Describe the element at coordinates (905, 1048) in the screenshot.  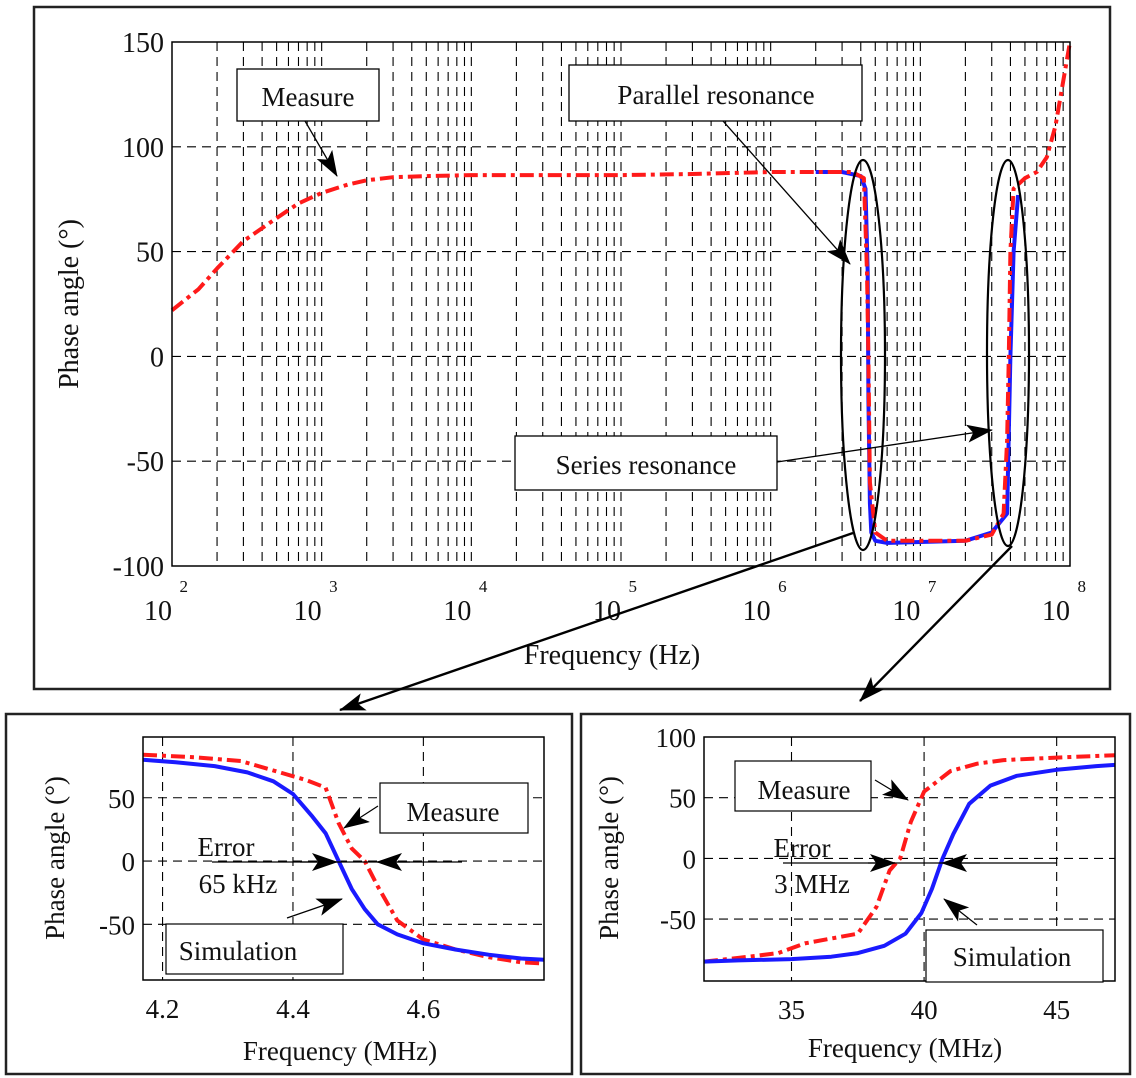
I see `right-x-axis-label: Frequency (MHz)` at that location.